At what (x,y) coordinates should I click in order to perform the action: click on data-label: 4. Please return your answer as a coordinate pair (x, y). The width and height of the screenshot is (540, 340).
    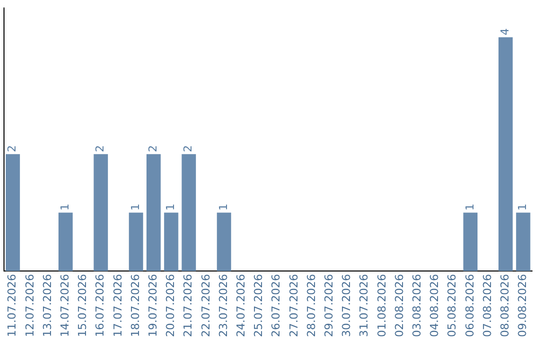
    Looking at the image, I should click on (505, 32).